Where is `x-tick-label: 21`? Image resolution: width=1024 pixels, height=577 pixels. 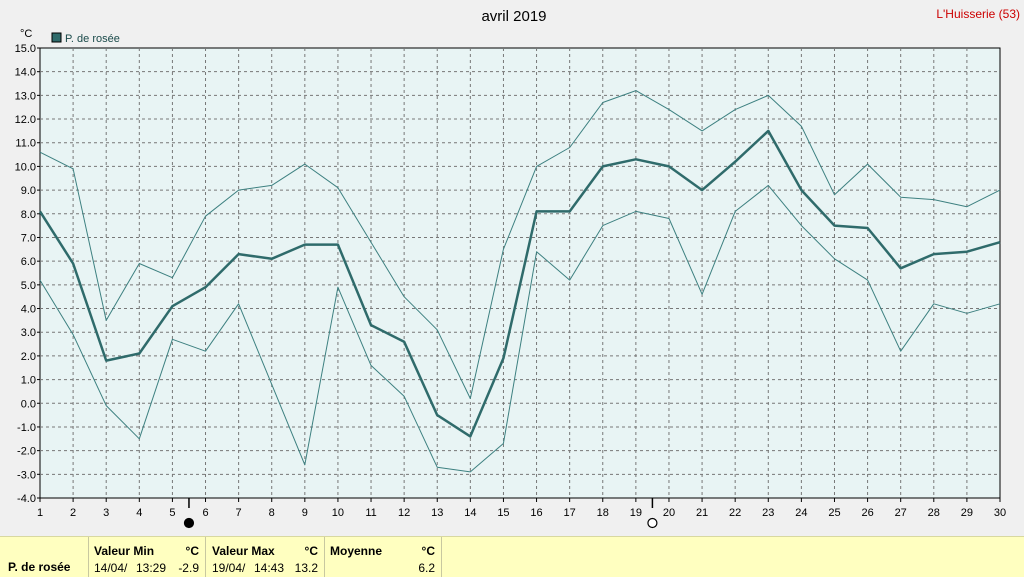
x-tick-label: 21 is located at coordinates (702, 513).